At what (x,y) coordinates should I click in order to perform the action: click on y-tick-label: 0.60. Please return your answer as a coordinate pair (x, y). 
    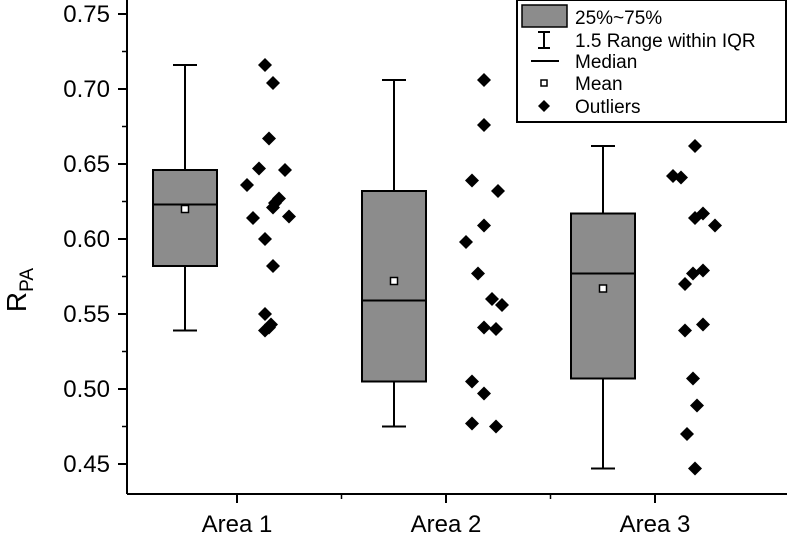
    Looking at the image, I should click on (86, 239).